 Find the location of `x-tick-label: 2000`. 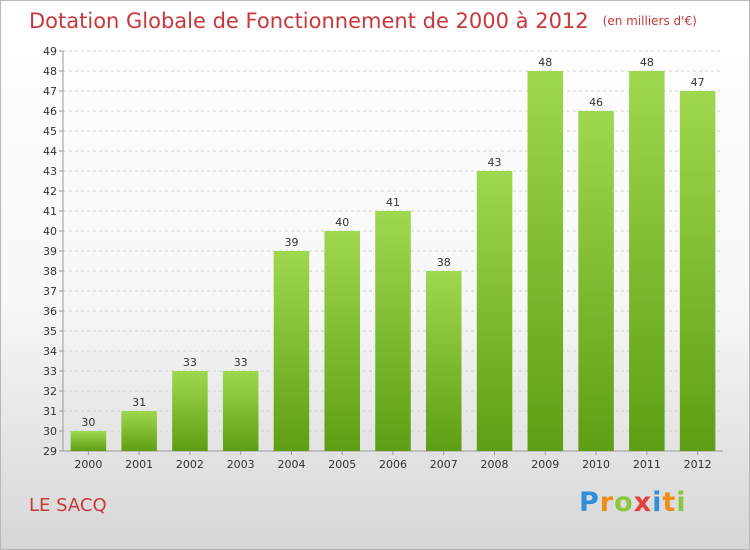

x-tick-label: 2000 is located at coordinates (88, 464).